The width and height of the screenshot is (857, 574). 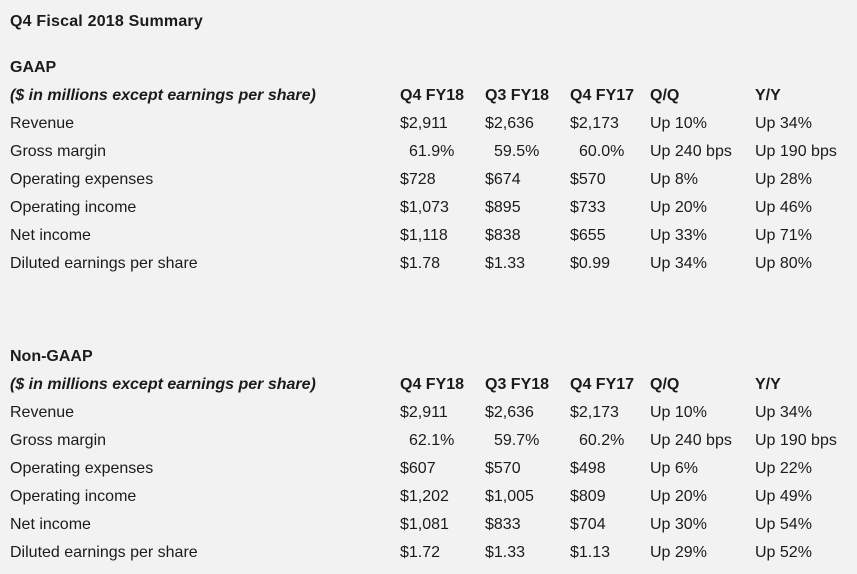 What do you see at coordinates (678, 235) in the screenshot?
I see `value-cell: Up 33%` at bounding box center [678, 235].